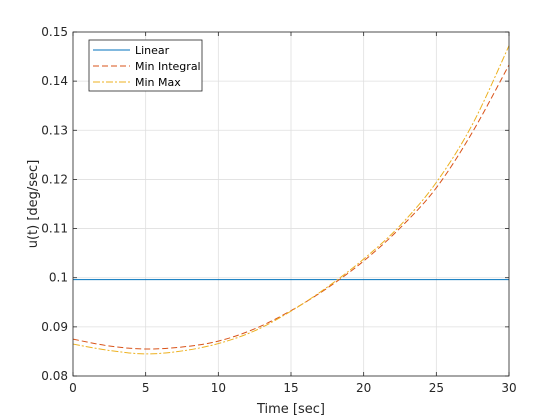  I want to click on y-tick-label: 0.15, so click(54, 32).